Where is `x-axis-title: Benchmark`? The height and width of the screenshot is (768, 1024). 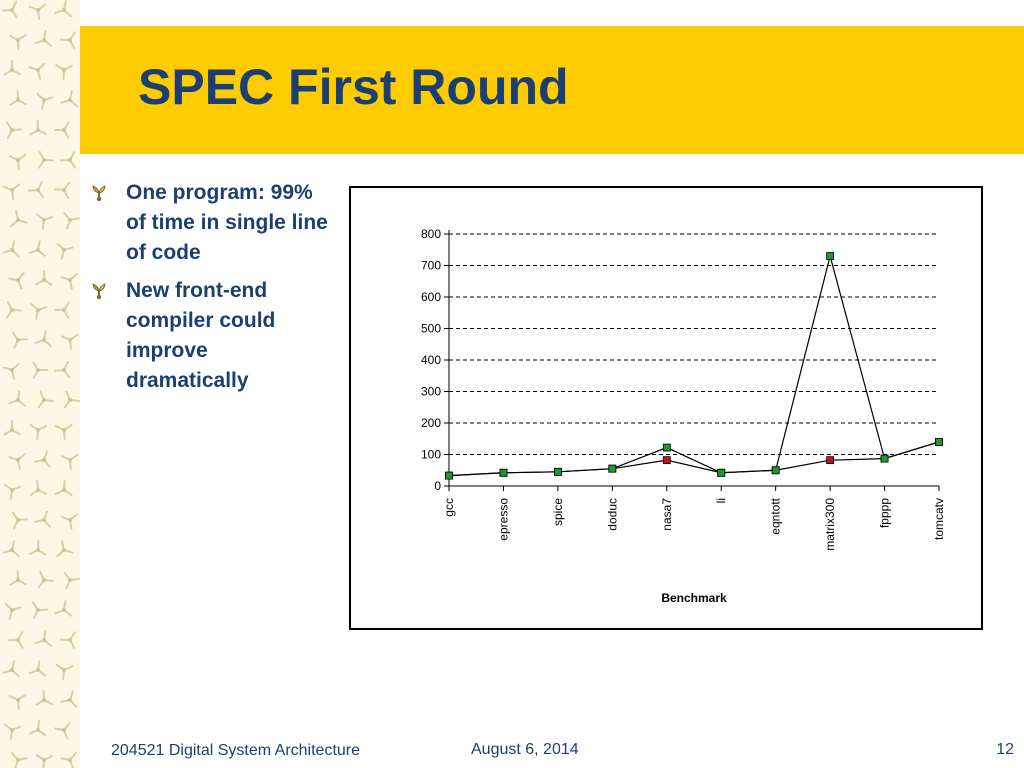
x-axis-title: Benchmark is located at coordinates (694, 598).